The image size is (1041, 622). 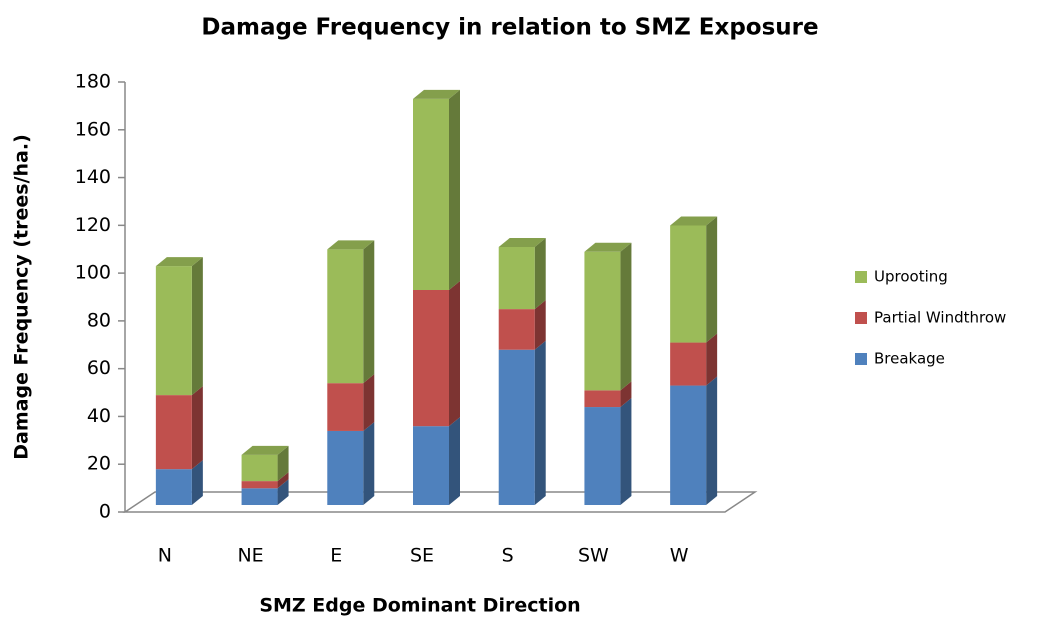 What do you see at coordinates (22, 297) in the screenshot?
I see `y-axis-label: Damage Frequency (trees/ha.)` at bounding box center [22, 297].